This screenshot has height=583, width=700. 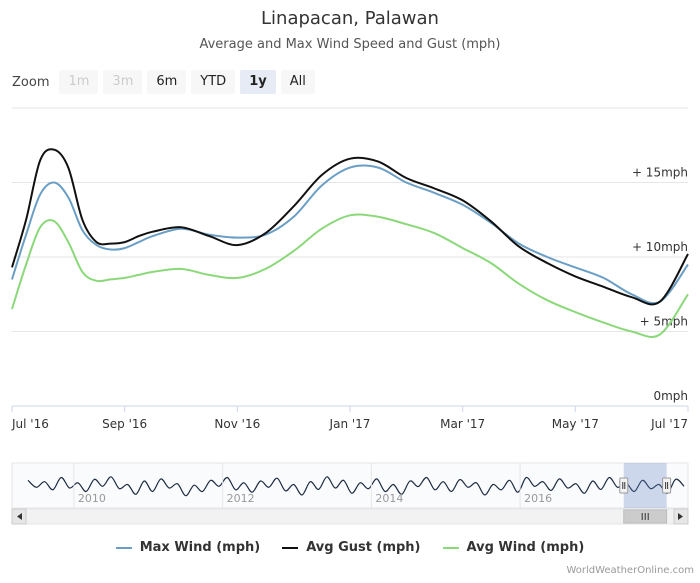 I want to click on zoom-control: Zoom 1m 3m 6m YTD 1y All, so click(x=166, y=82).